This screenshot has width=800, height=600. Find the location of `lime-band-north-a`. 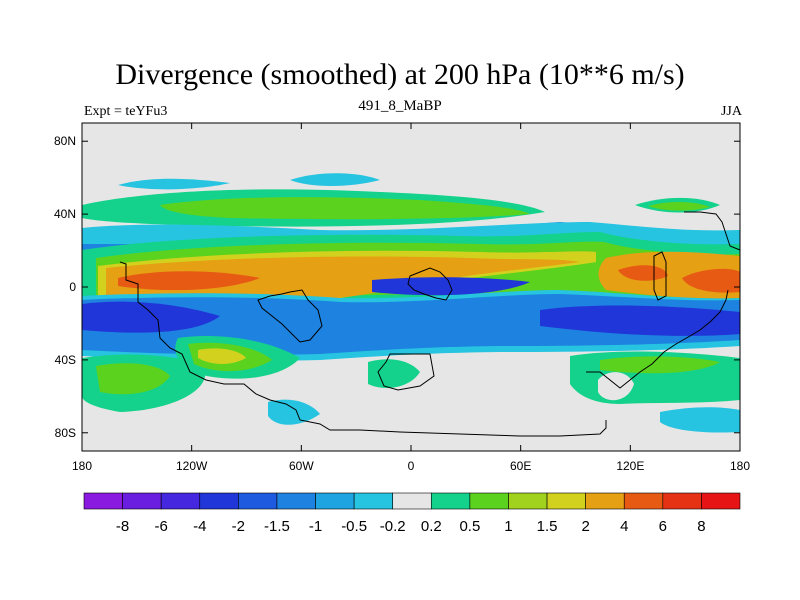

lime-band-north-a is located at coordinates (345, 208).